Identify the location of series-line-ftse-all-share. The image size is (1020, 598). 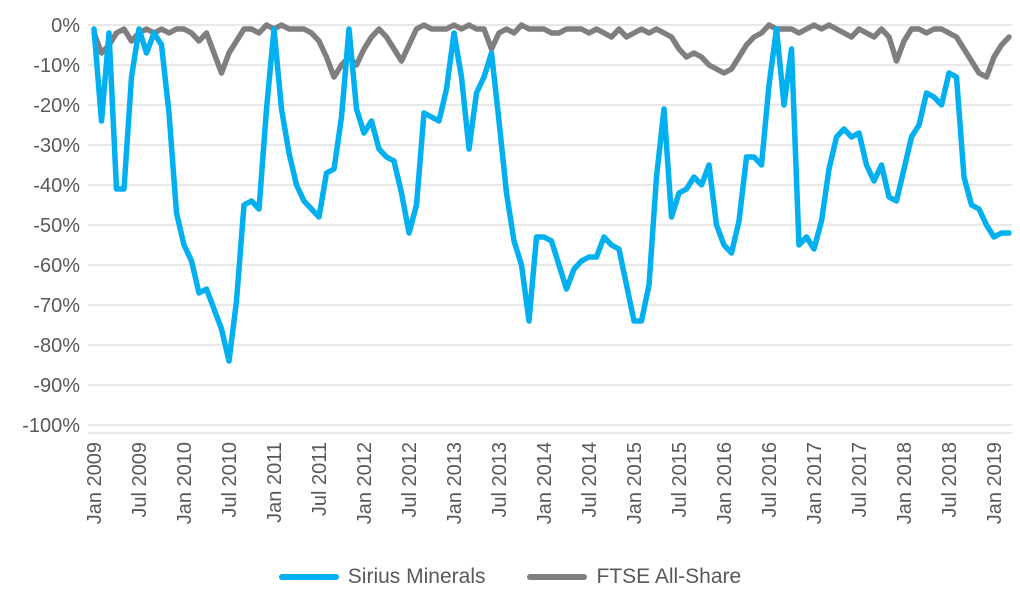
(551, 51).